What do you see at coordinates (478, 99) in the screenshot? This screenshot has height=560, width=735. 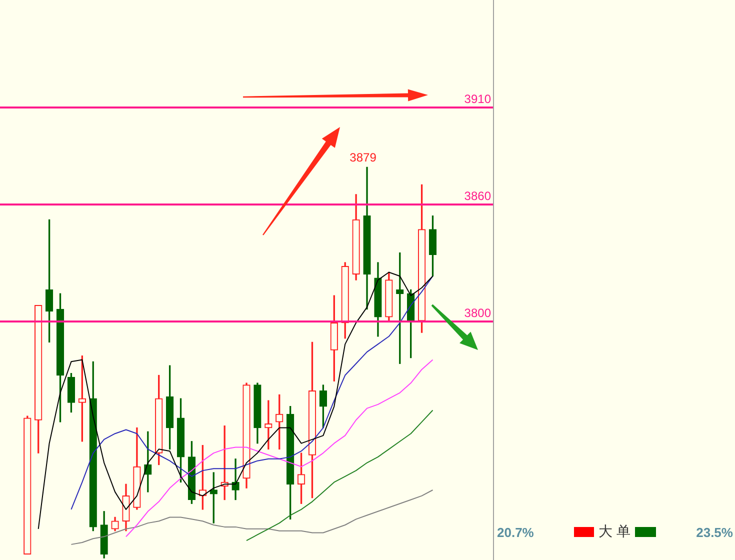 I see `ref-line-label: 3910` at bounding box center [478, 99].